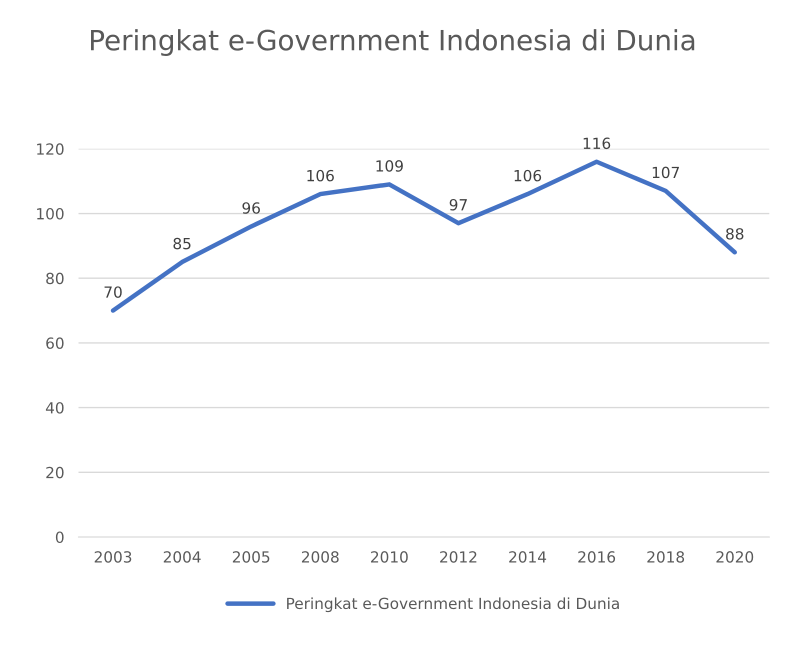 This screenshot has height=647, width=785. What do you see at coordinates (458, 557) in the screenshot?
I see `x-tick-label: 2012` at bounding box center [458, 557].